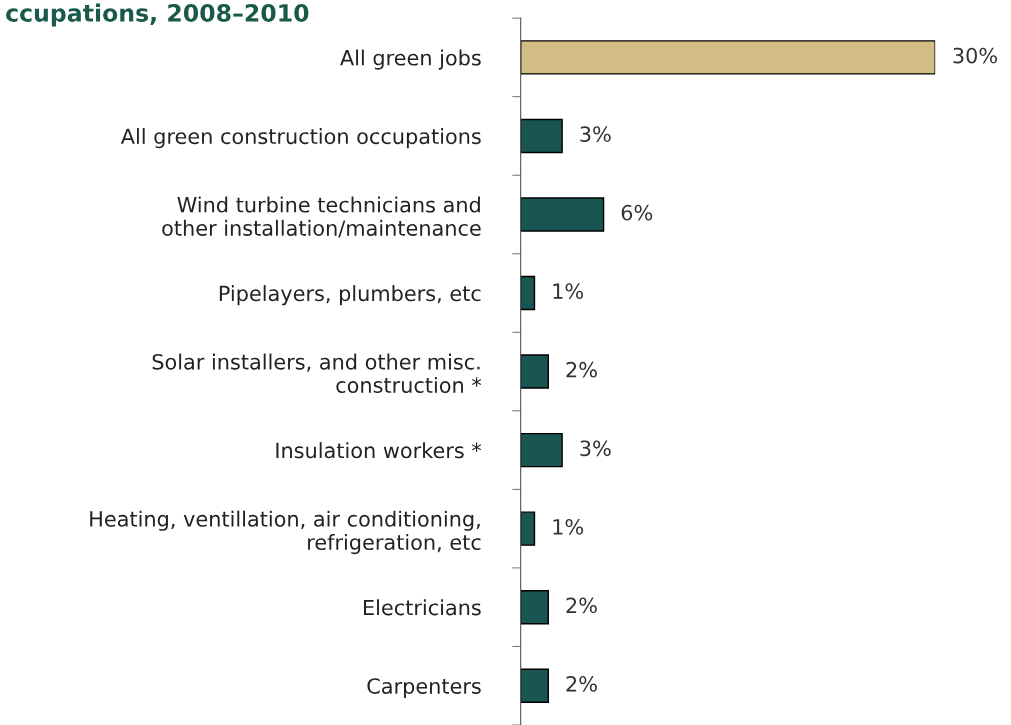 The image size is (1011, 725). I want to click on text: ccupations, 2008–2010, so click(157, 15).